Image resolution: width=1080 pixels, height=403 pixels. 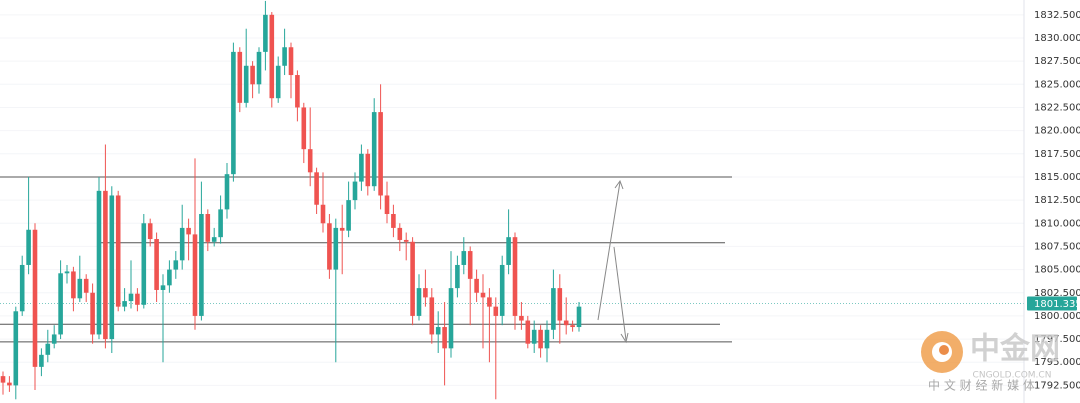 I want to click on watermark: 中金网 CNGOLD.COM.CN 中 文 财 经 新 媒 体, so click(x=990, y=362).